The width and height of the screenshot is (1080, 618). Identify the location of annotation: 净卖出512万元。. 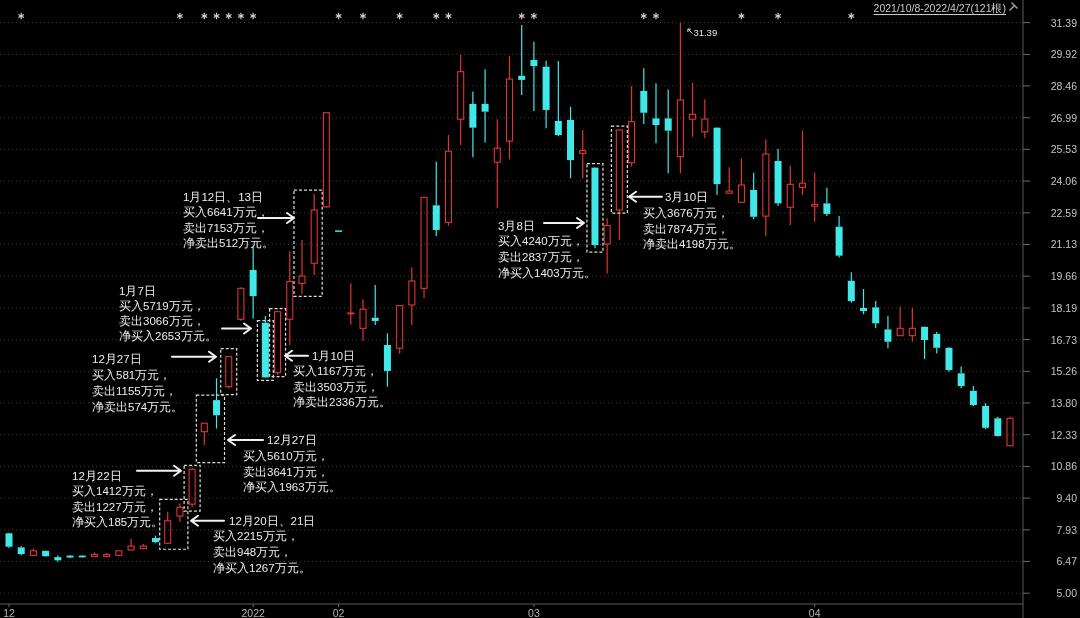
(229, 243).